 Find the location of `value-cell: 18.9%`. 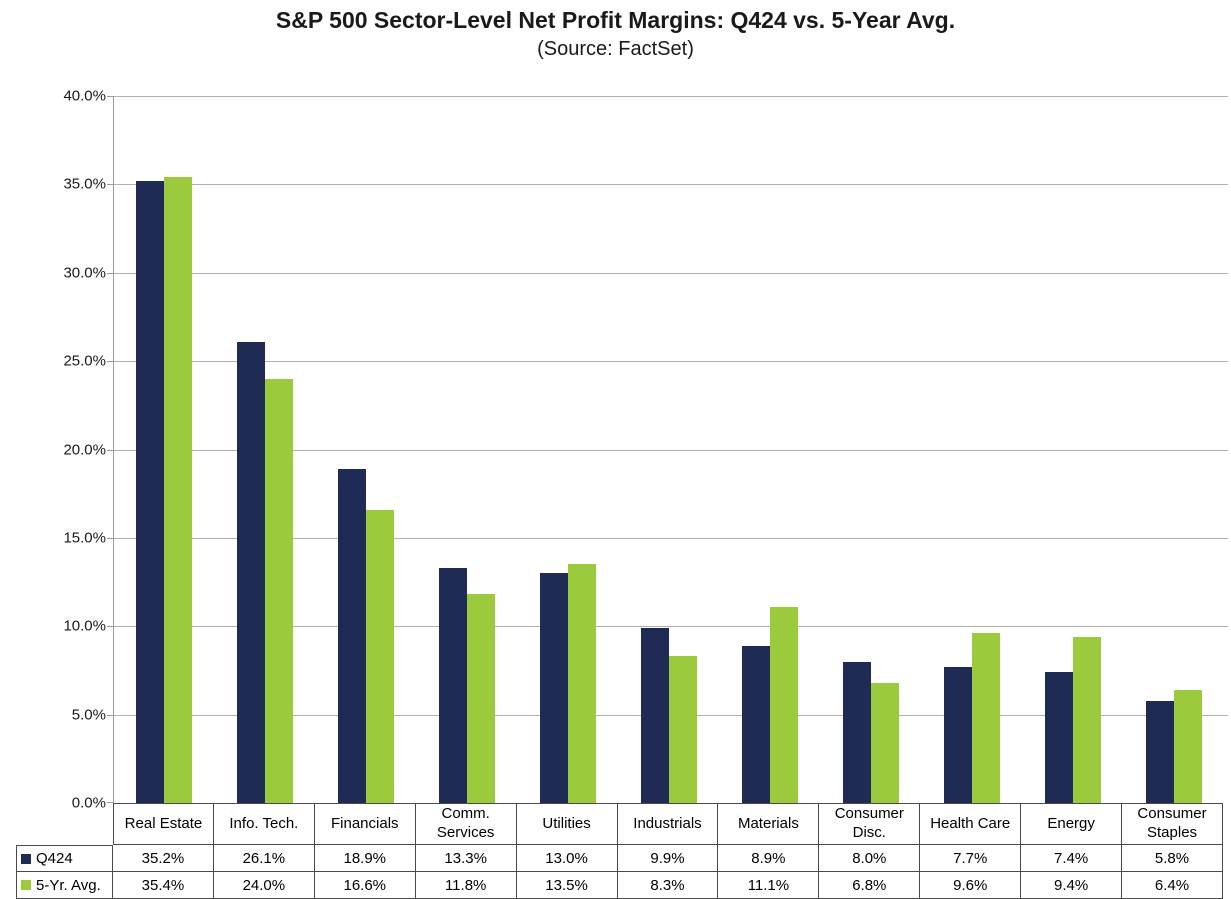

value-cell: 18.9% is located at coordinates (365, 858).